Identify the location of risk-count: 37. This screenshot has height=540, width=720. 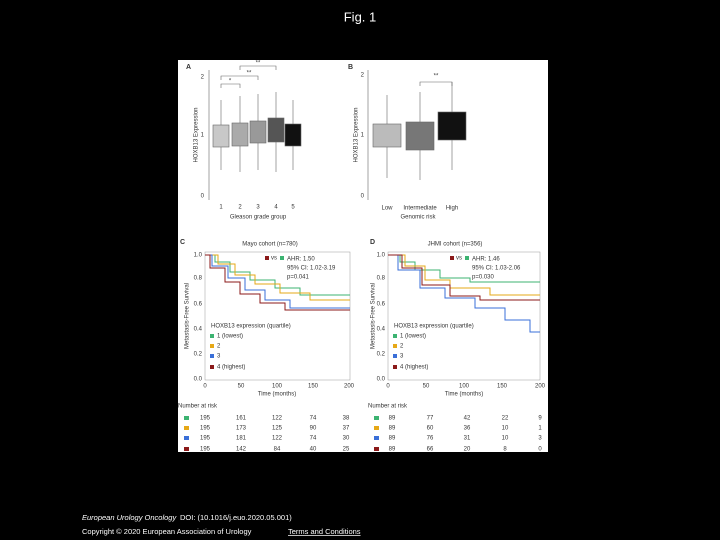
(346, 429).